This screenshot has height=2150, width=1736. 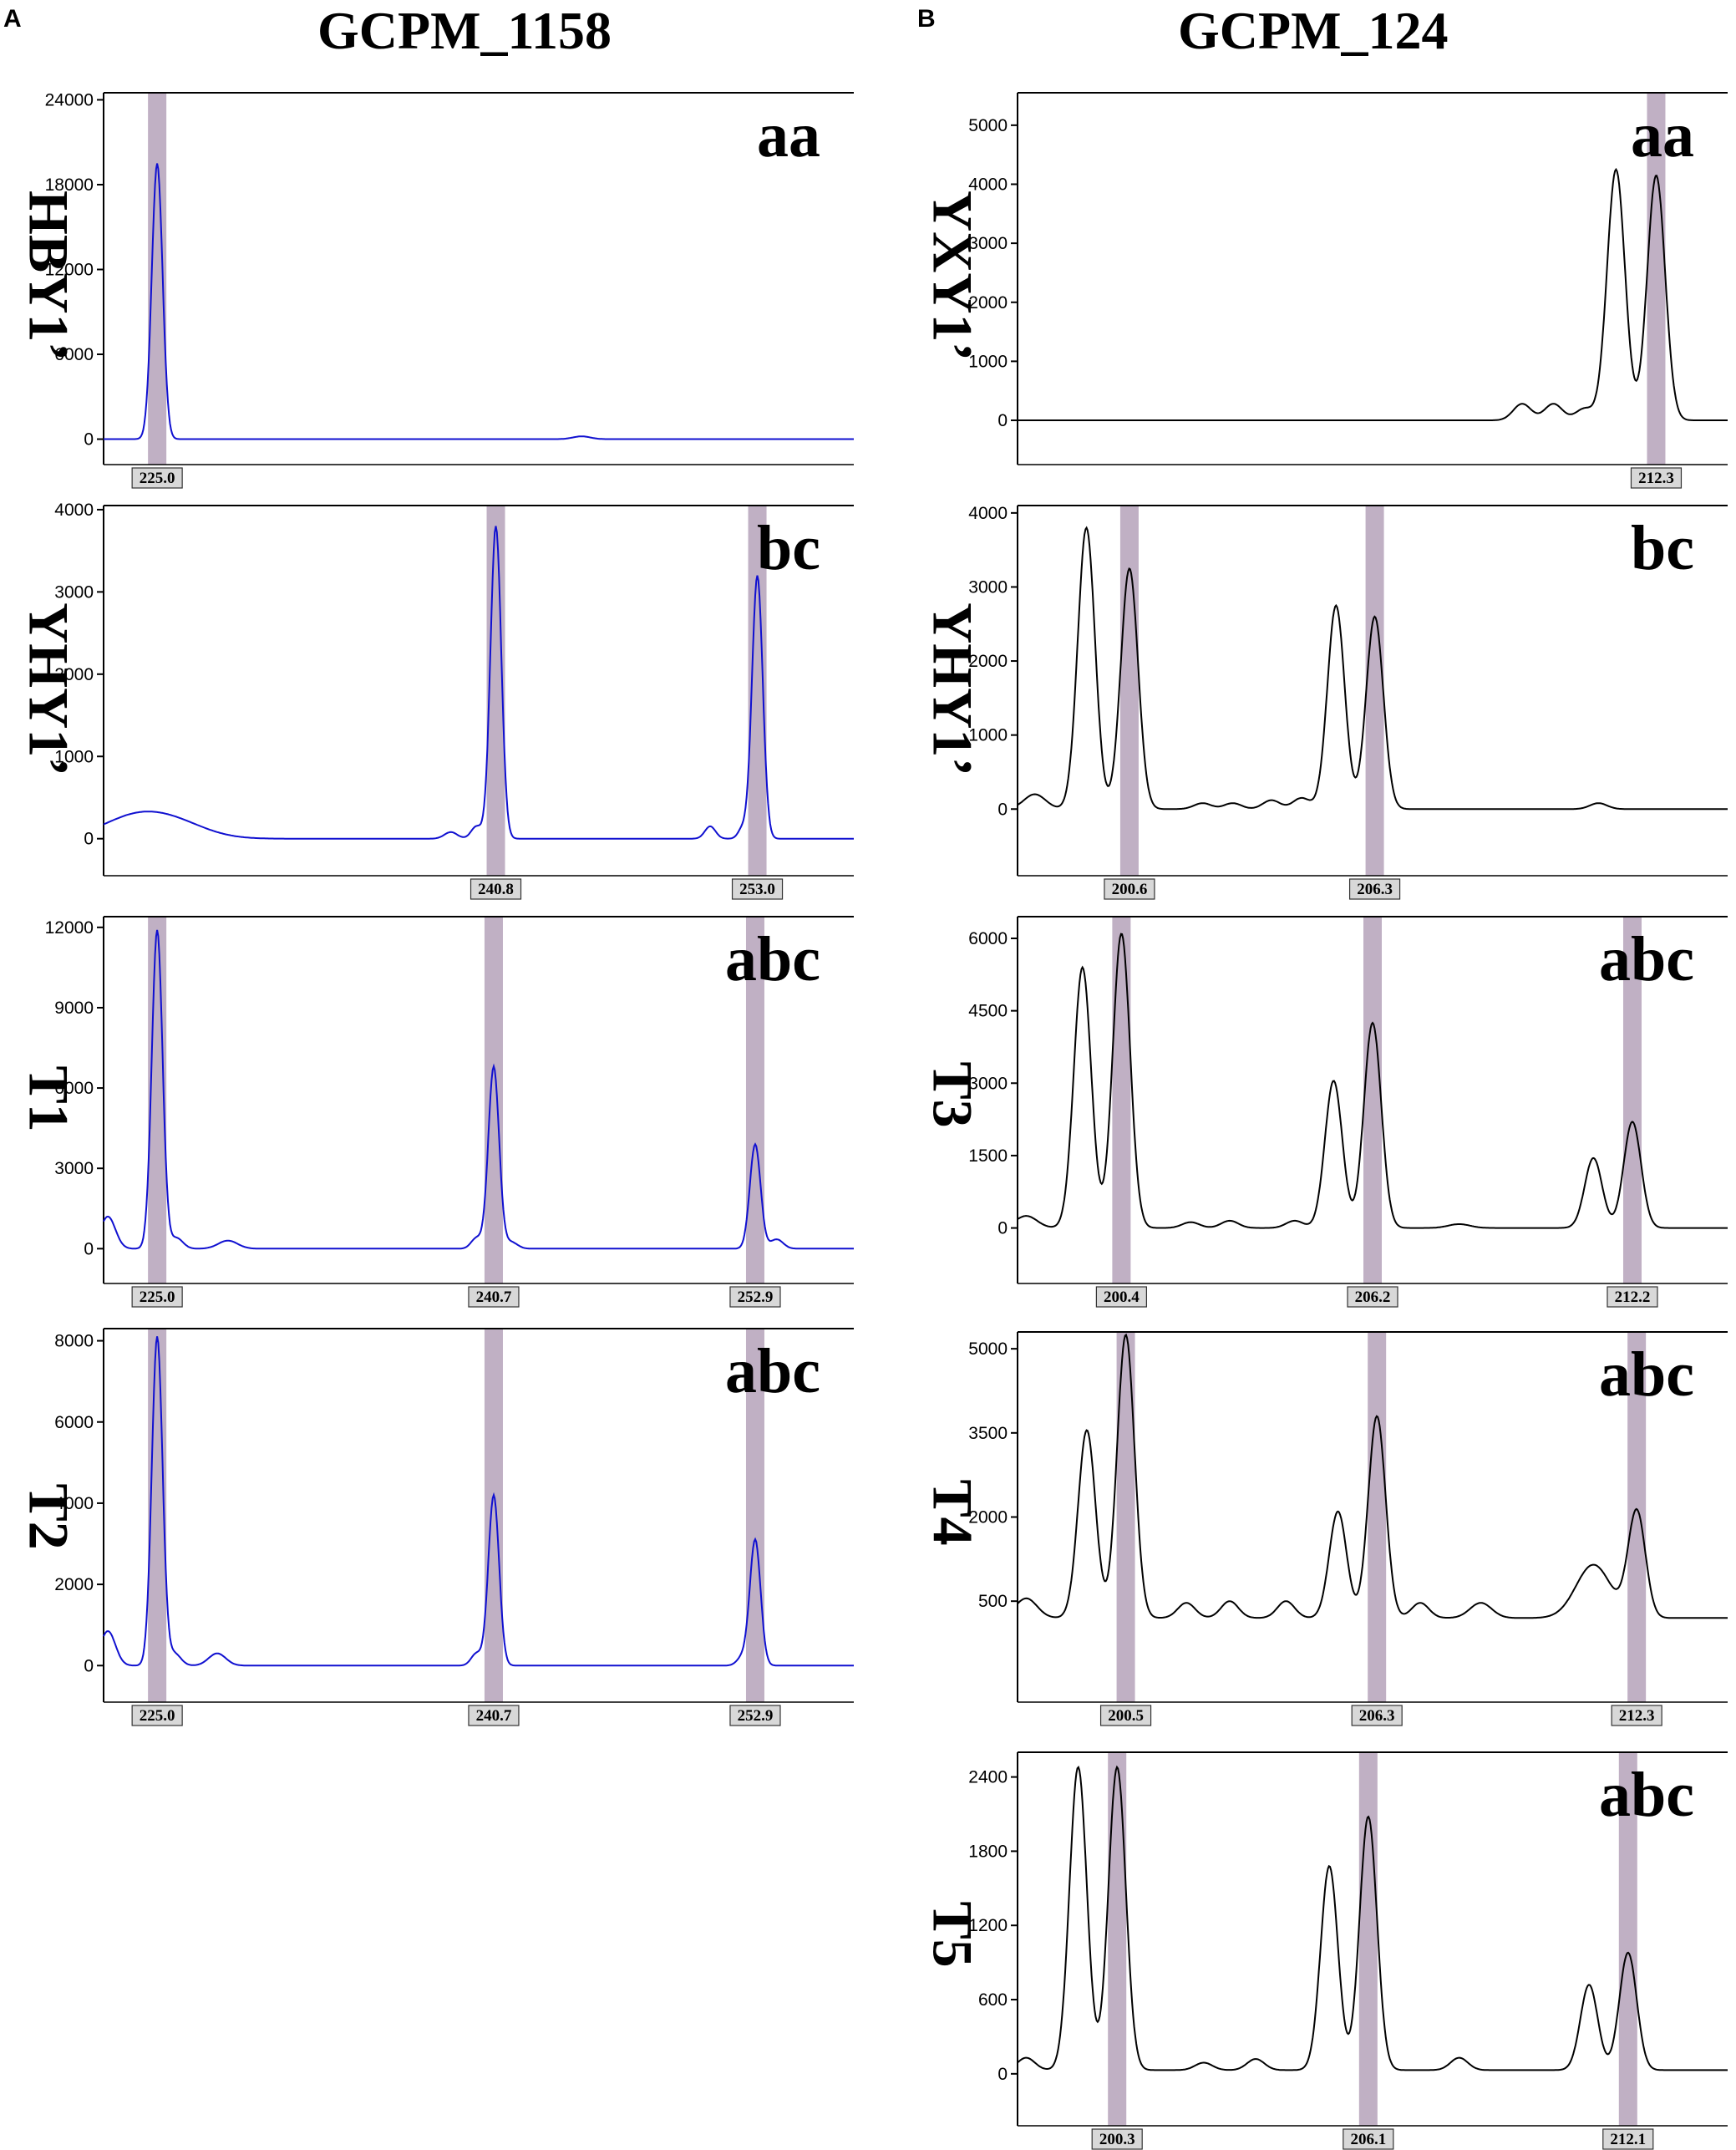 What do you see at coordinates (988, 1925) in the screenshot?
I see `chart-8-y-tick-label-2: 1200` at bounding box center [988, 1925].